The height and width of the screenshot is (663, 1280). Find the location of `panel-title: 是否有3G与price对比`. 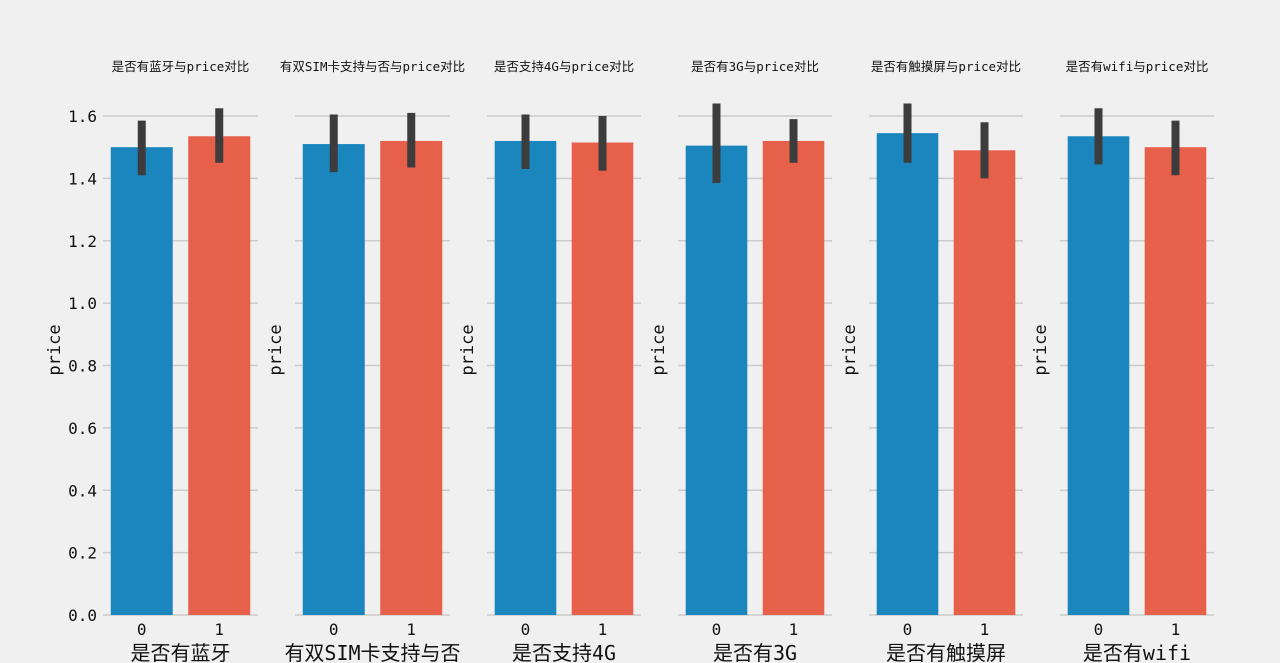

panel-title: 是否有3G与price对比 is located at coordinates (755, 66).